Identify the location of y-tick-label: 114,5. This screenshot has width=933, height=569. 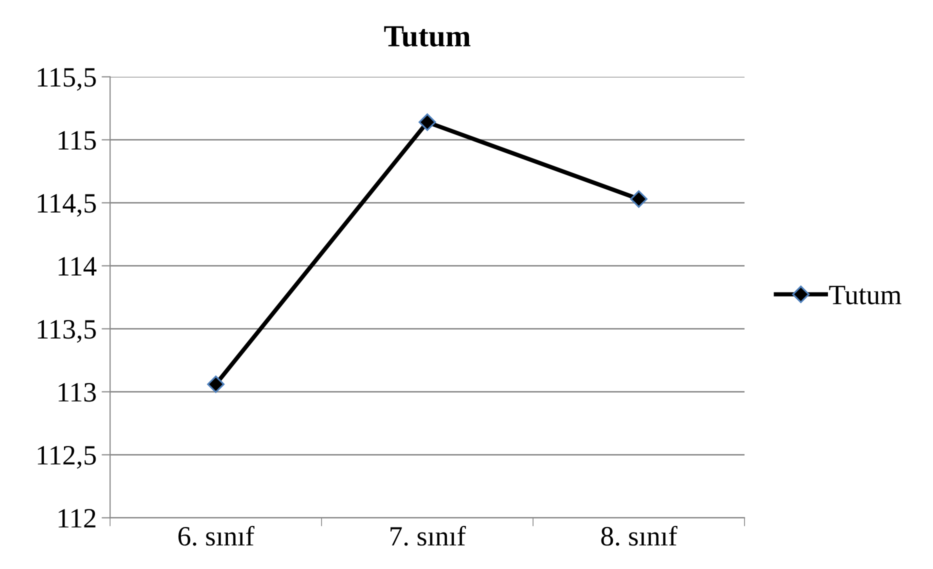
(67, 205).